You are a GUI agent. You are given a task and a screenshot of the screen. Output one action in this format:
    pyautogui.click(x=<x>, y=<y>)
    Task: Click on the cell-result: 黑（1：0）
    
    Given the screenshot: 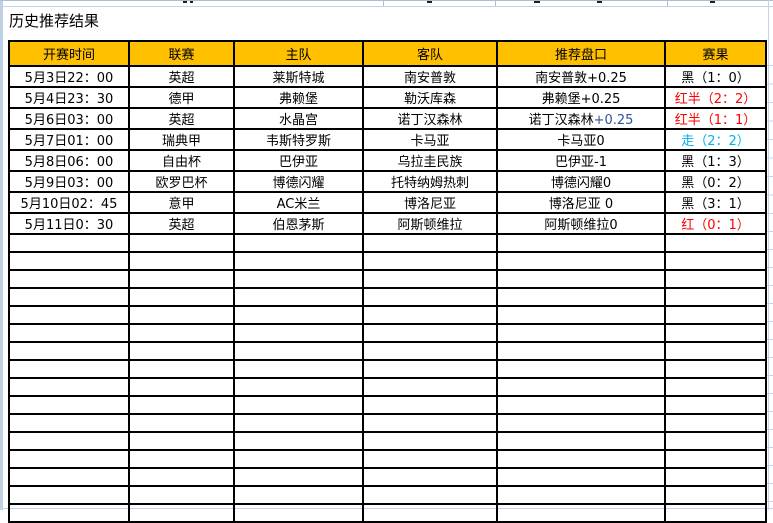 What is the action you would take?
    pyautogui.click(x=715, y=76)
    